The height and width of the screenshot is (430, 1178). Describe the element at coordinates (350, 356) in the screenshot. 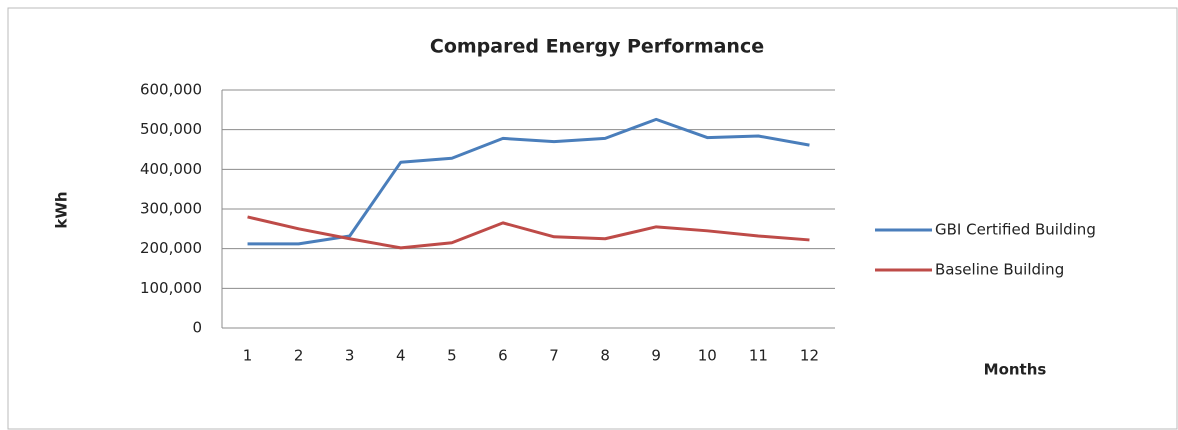

I see `x-tick-label: 3` at that location.